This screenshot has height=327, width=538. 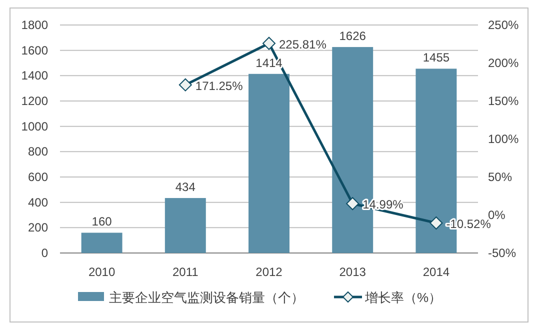 What do you see at coordinates (185, 187) in the screenshot?
I see `data-label: 434` at bounding box center [185, 187].